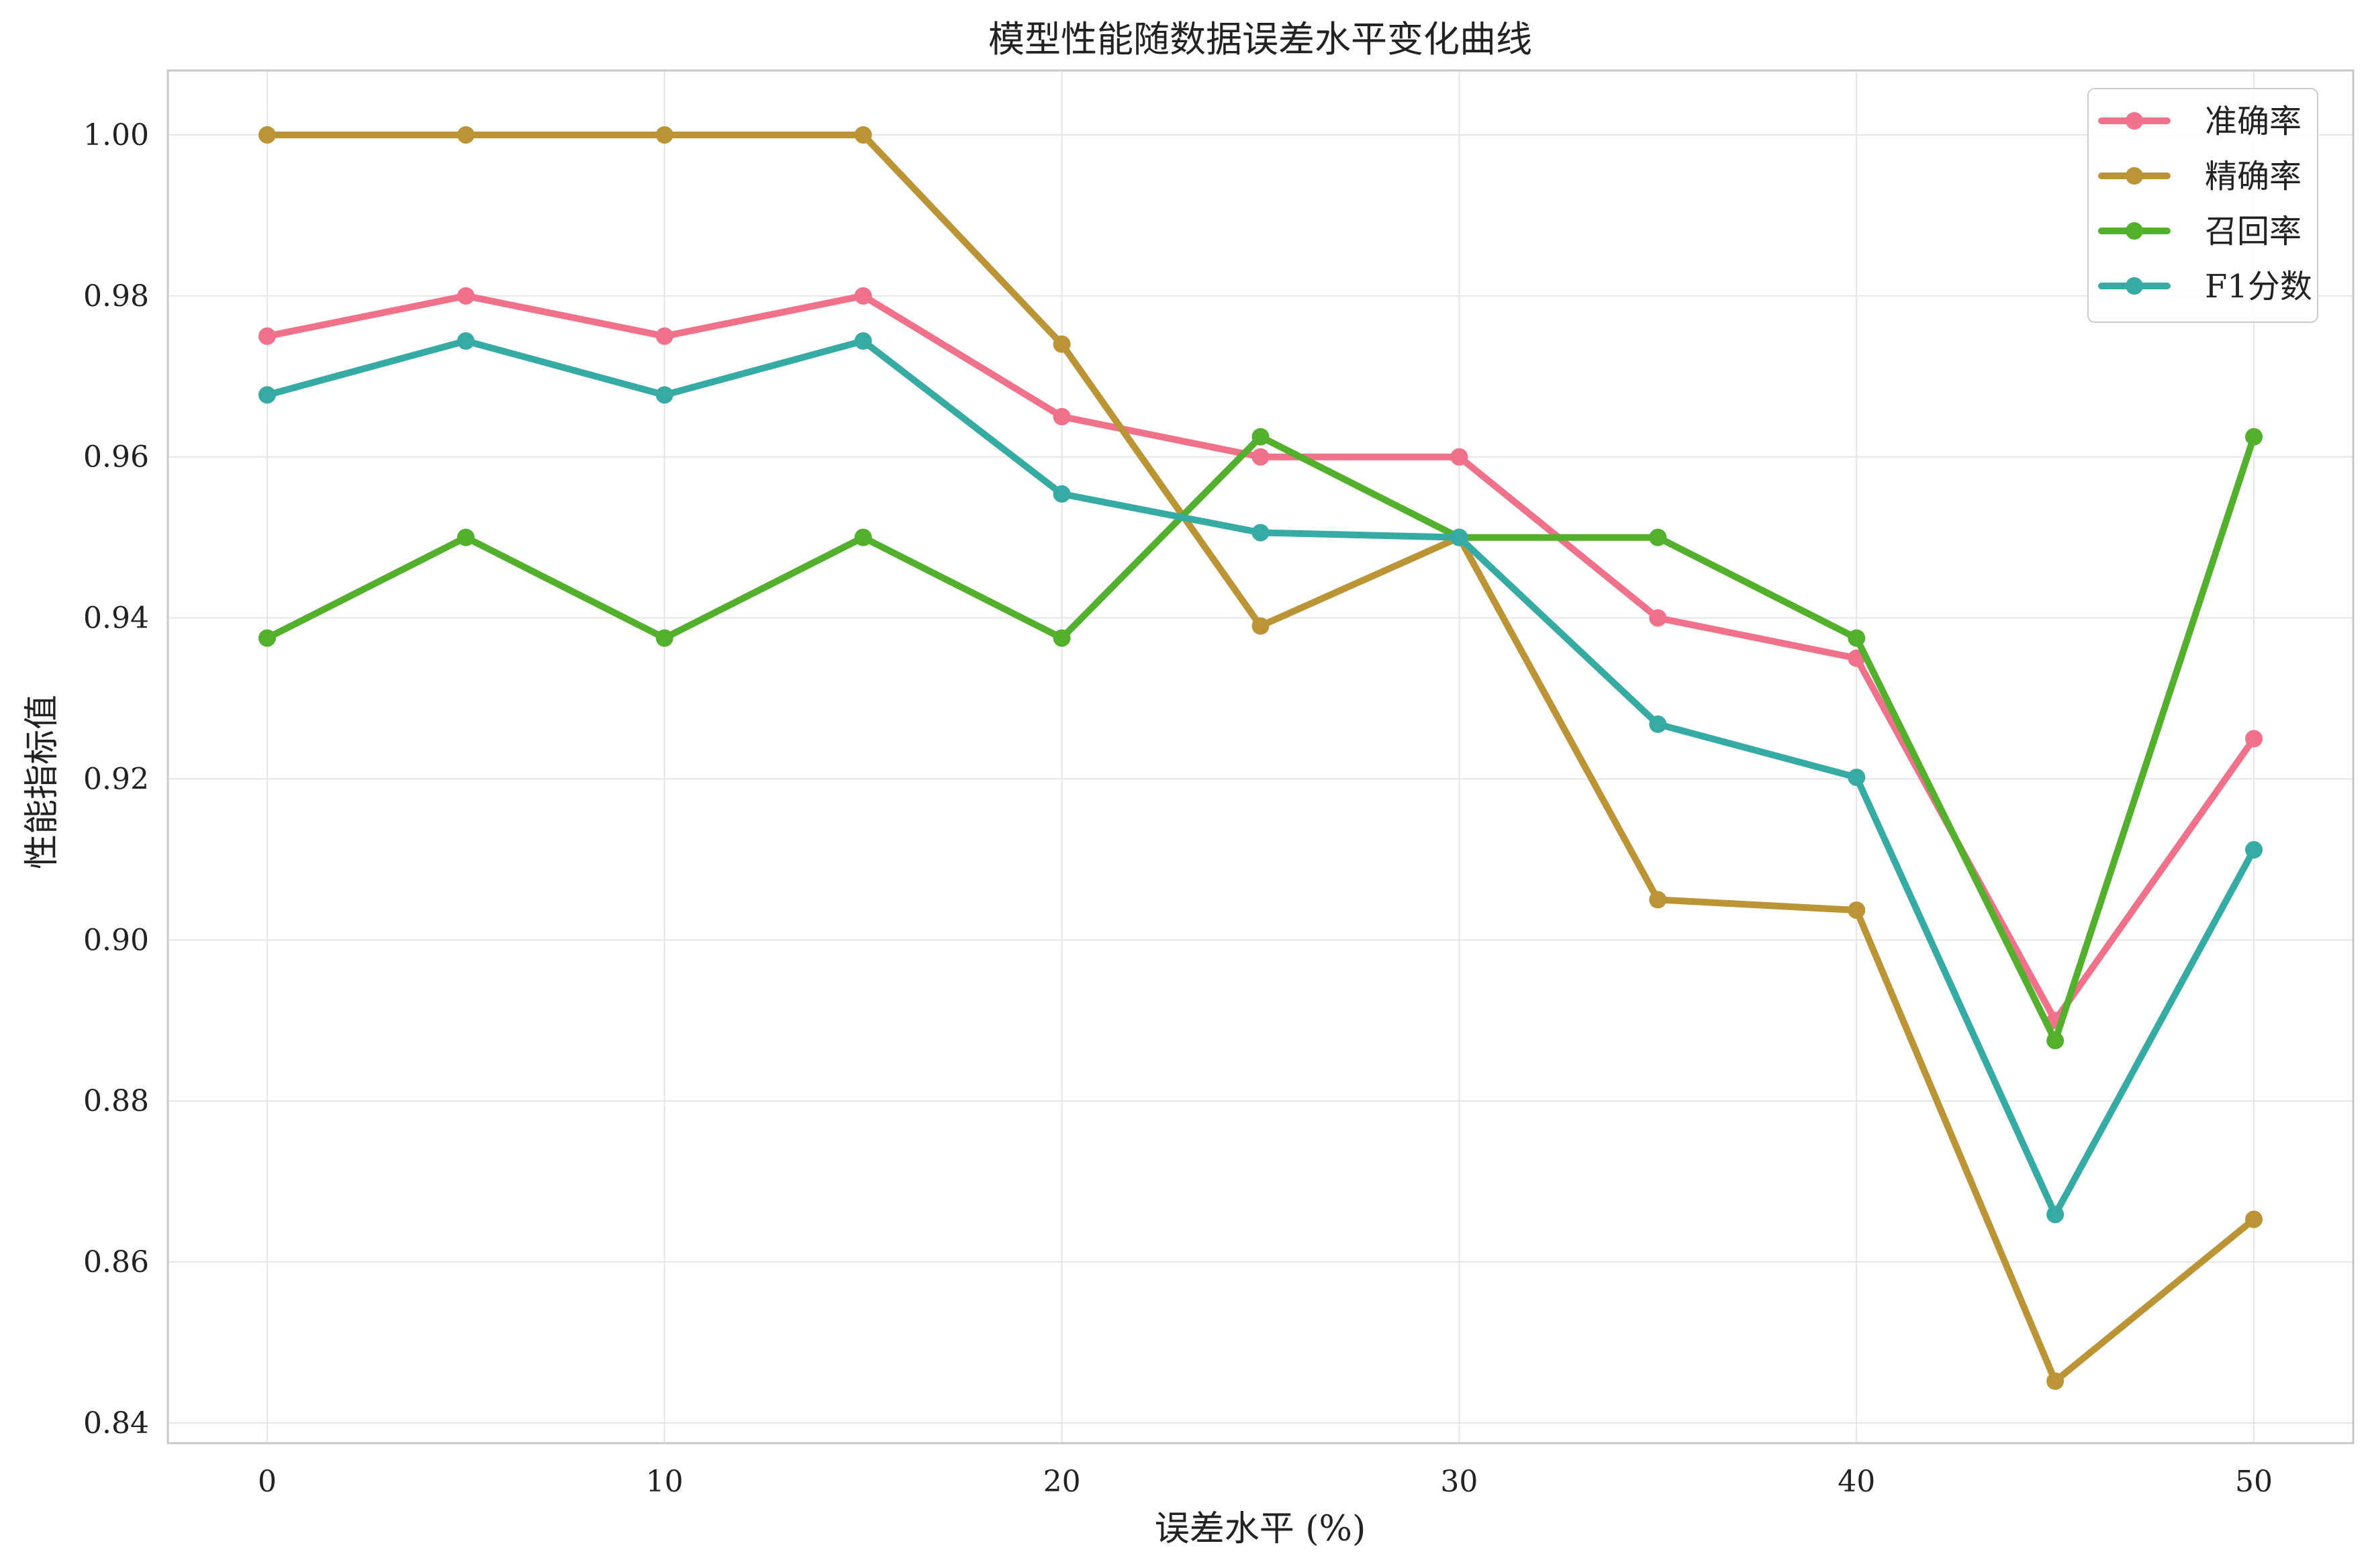  I want to click on y-axis-label: 性能指标值, so click(42, 782).